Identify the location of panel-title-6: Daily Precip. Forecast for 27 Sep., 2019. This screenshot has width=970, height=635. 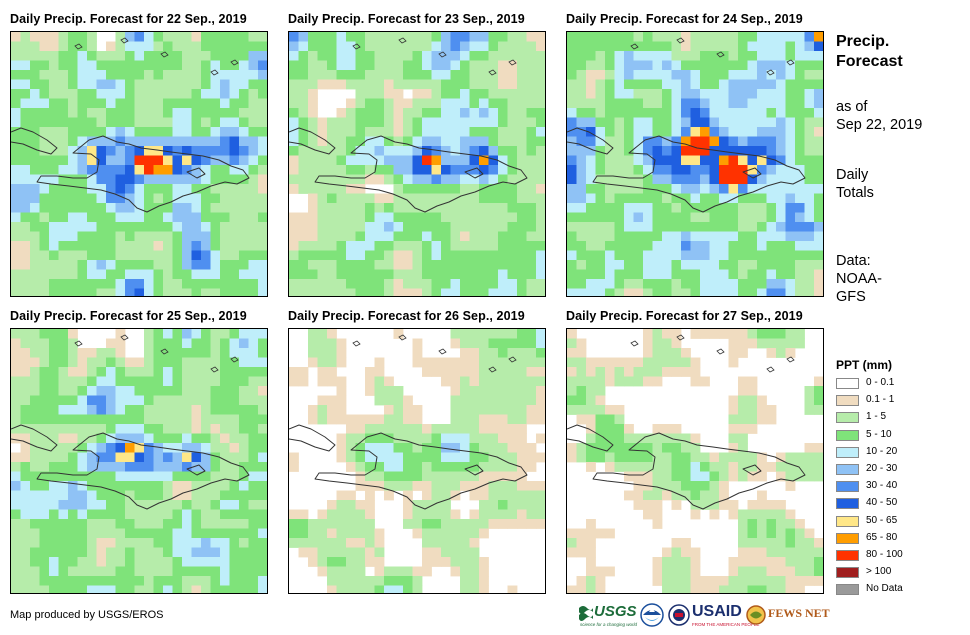
(684, 316).